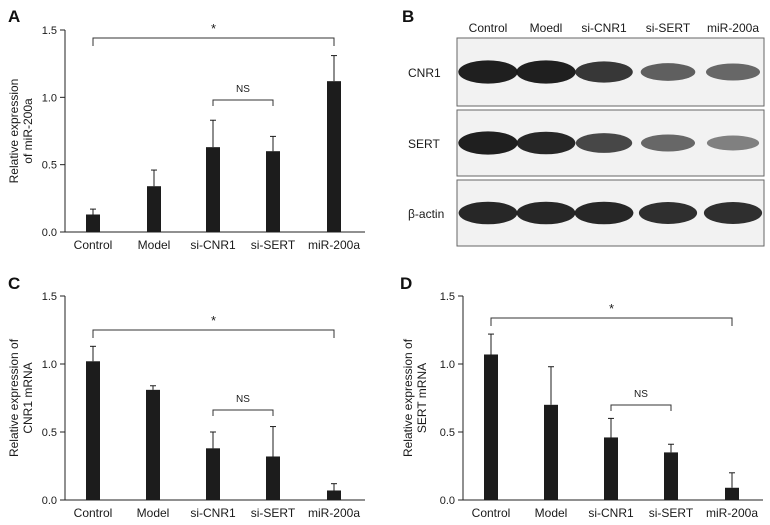 The image size is (770, 525). What do you see at coordinates (408, 16) in the screenshot?
I see `panel-letter: B` at bounding box center [408, 16].